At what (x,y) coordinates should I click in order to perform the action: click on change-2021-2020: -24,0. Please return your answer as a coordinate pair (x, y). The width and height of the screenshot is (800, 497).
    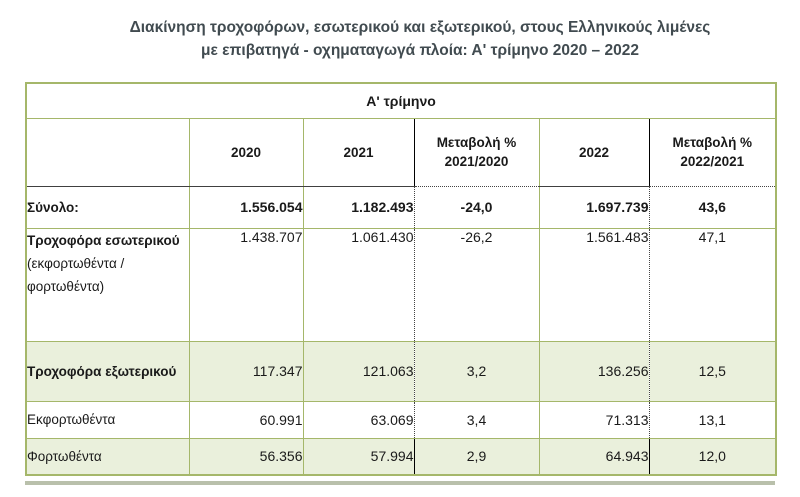
    Looking at the image, I should click on (476, 207).